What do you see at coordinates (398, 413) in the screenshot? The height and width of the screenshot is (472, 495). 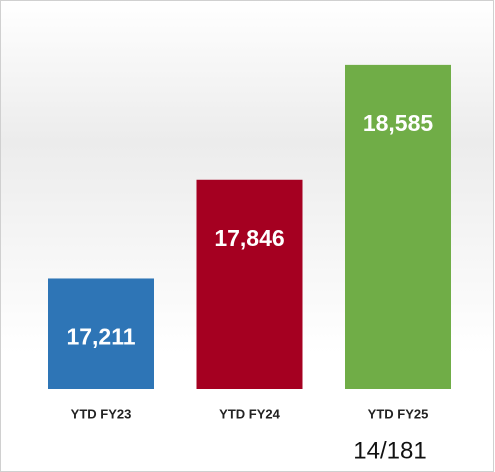 I see `x-tick-label: YTD FY25` at bounding box center [398, 413].